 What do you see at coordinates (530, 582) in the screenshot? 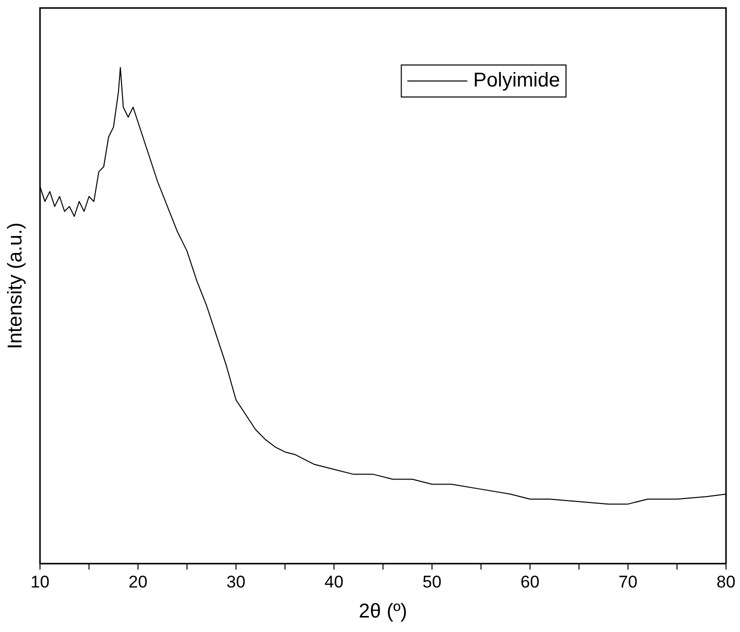
I see `x-tick-label: 60` at bounding box center [530, 582].